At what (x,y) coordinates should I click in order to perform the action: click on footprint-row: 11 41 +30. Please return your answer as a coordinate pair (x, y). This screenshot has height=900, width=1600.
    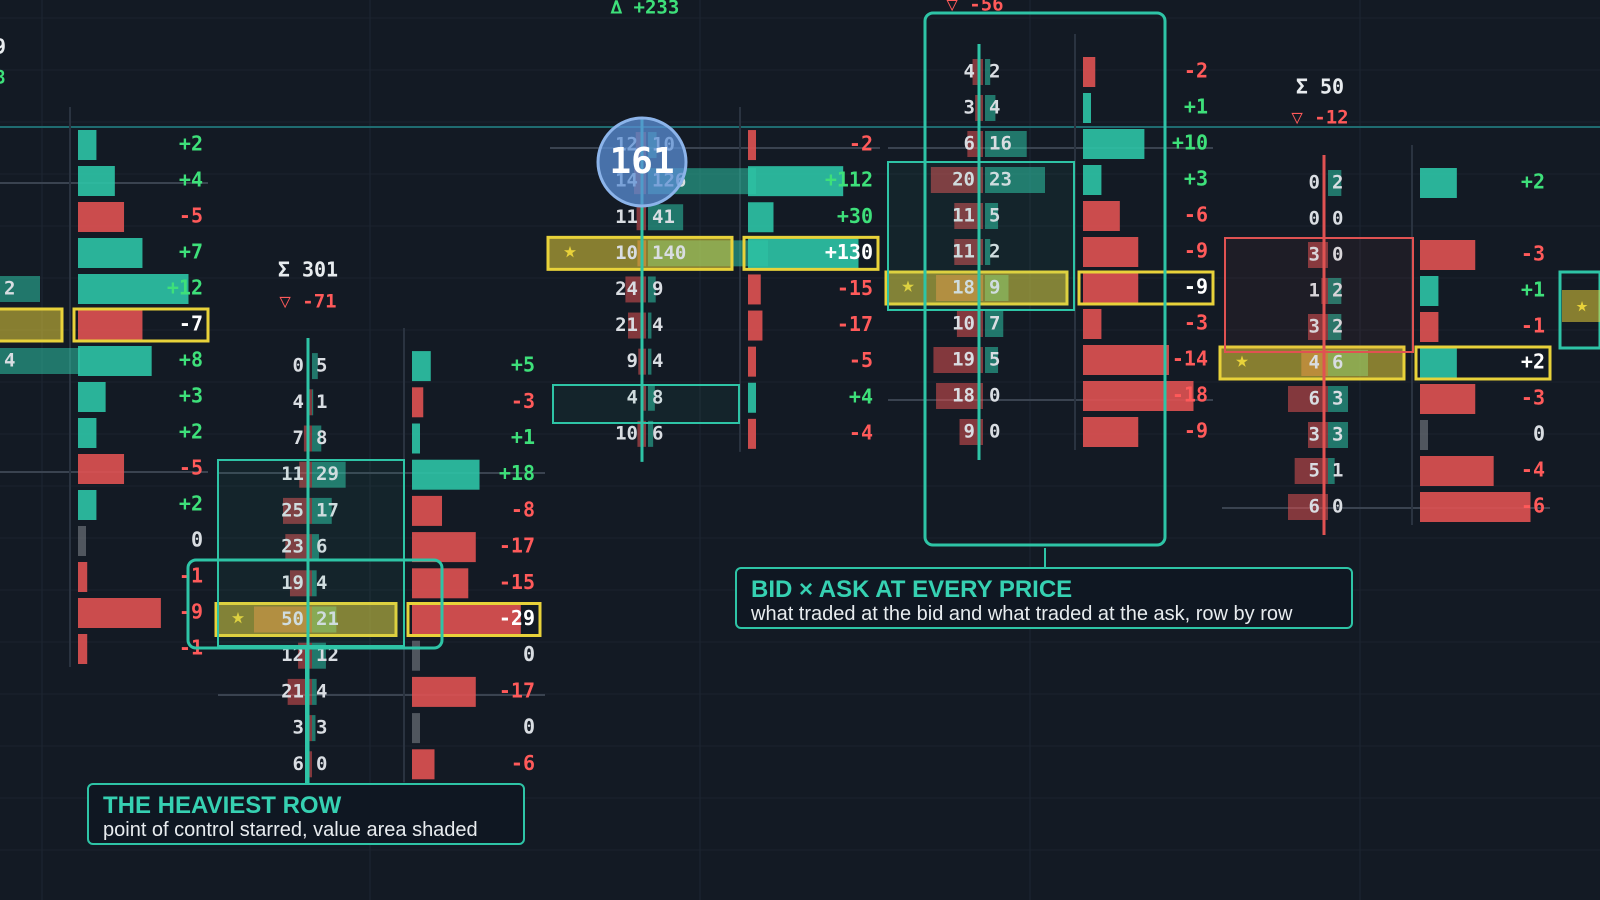
    Looking at the image, I should click on (744, 217).